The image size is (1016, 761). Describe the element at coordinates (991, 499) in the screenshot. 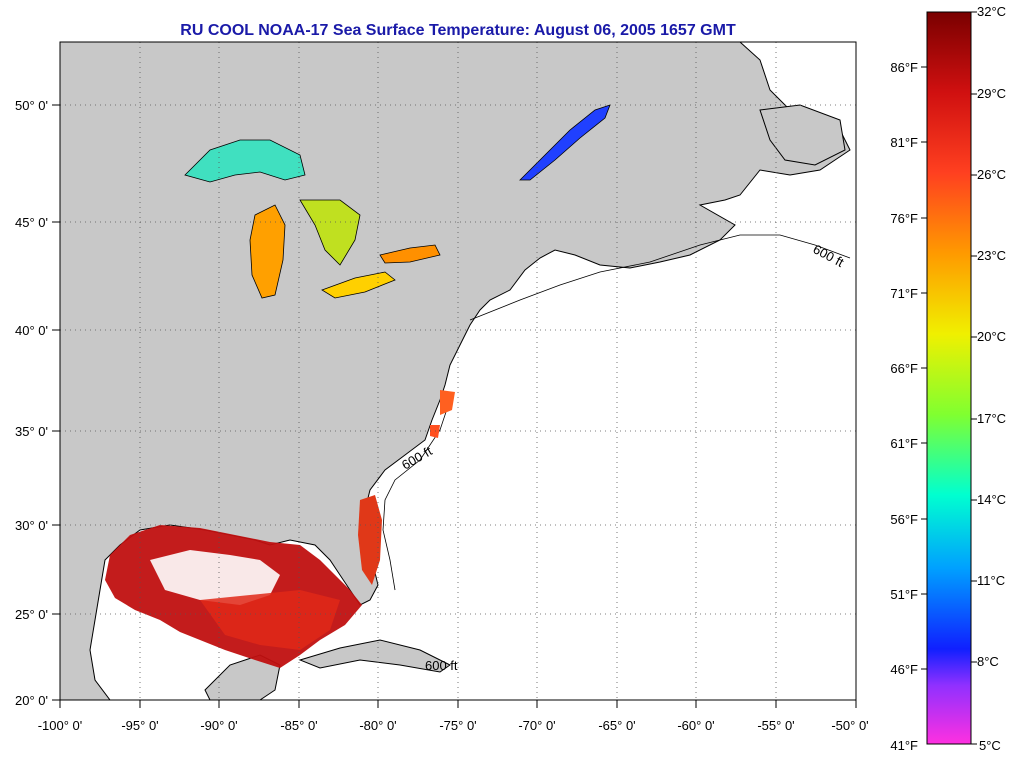

I see `colorbar-celsius-label: 14°C` at that location.